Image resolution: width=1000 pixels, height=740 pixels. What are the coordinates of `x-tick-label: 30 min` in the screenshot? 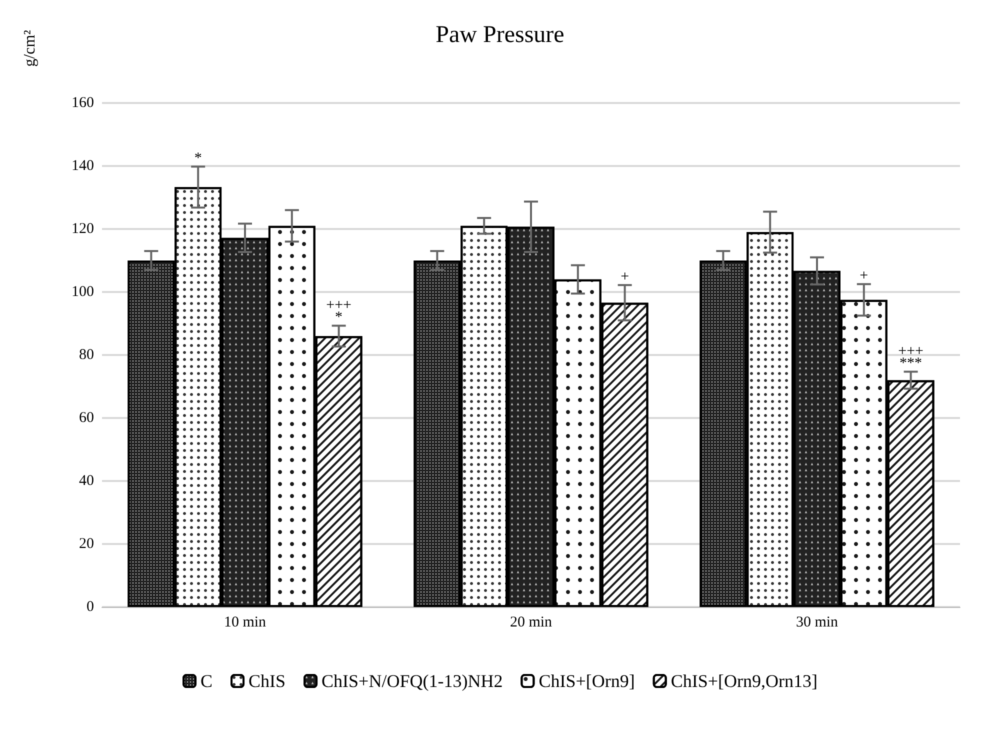 It's located at (817, 622).